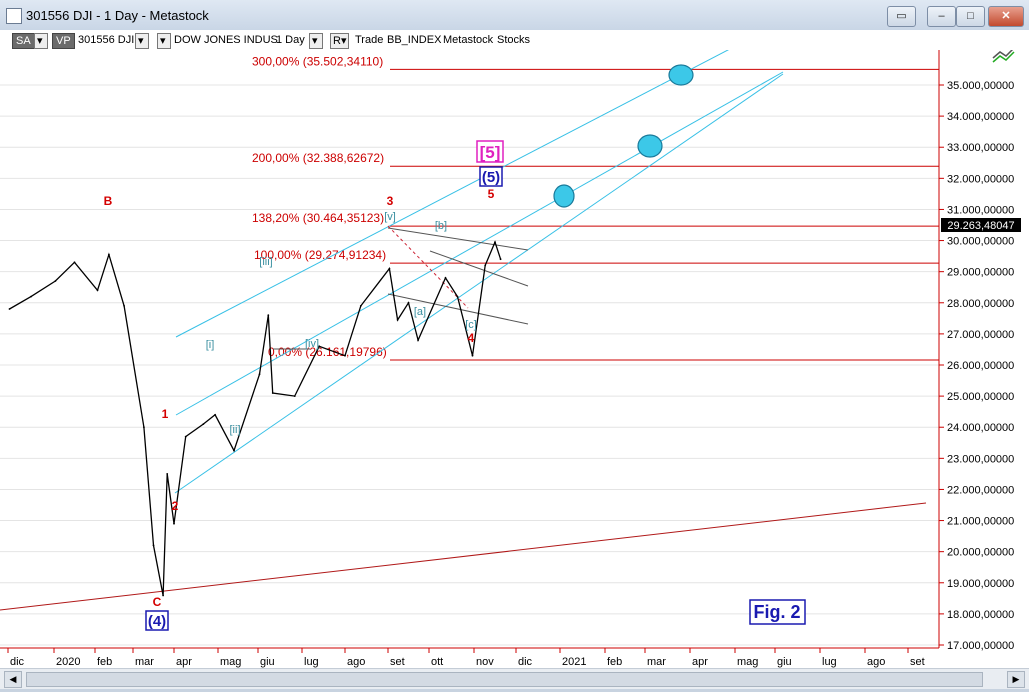  What do you see at coordinates (117, 15) in the screenshot?
I see `window-title: 301556 DJI - 1 Day - Metastock` at bounding box center [117, 15].